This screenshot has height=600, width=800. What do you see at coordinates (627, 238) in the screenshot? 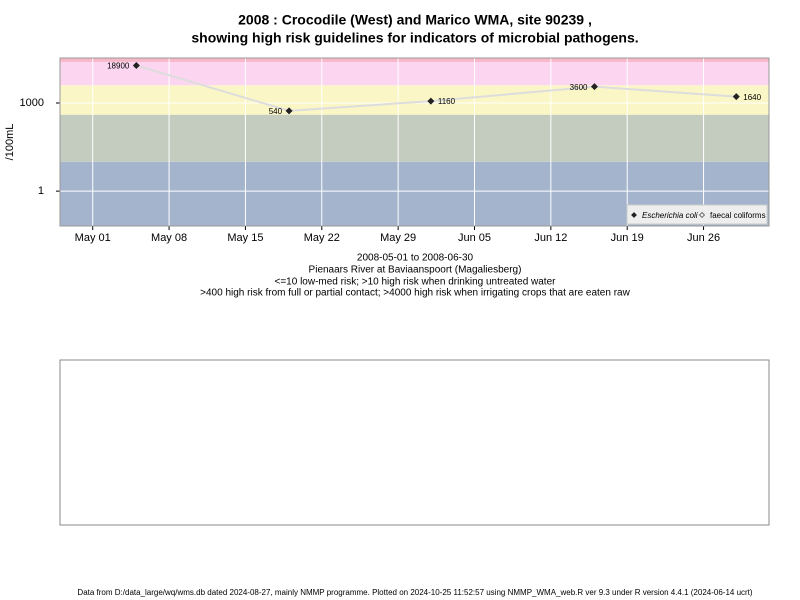
I see `x-tick-label: Jun 19` at bounding box center [627, 238].